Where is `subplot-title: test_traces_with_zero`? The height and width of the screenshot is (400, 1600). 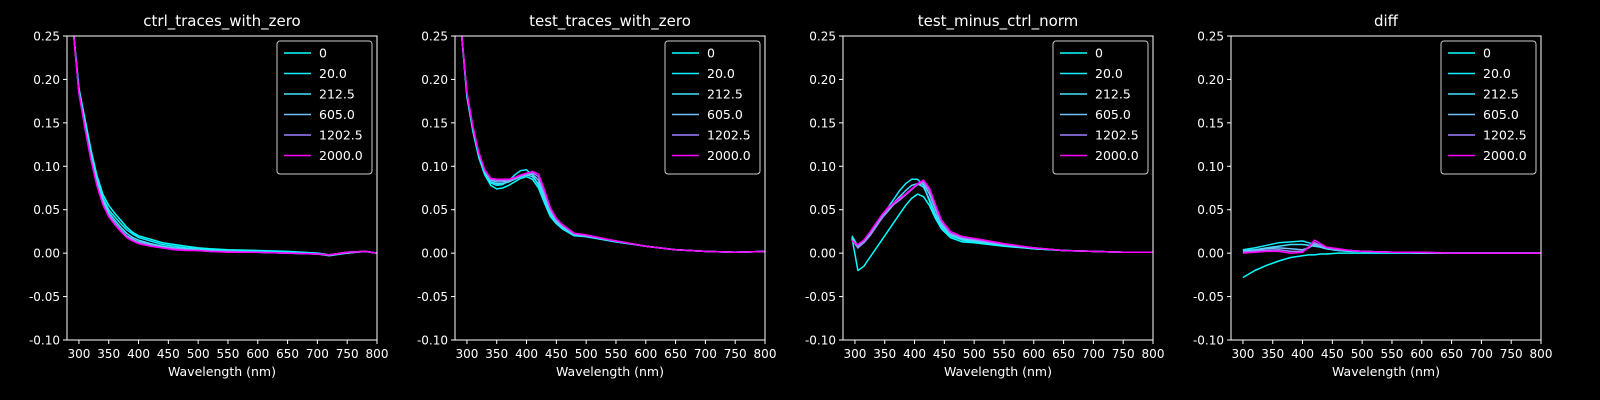 subplot-title: test_traces_with_zero is located at coordinates (610, 21).